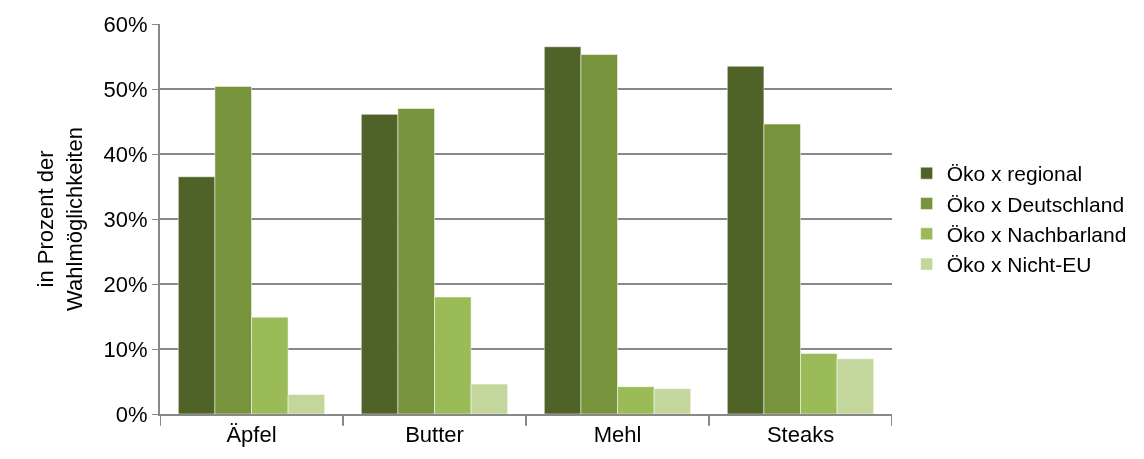 The image size is (1144, 459). Describe the element at coordinates (1036, 234) in the screenshot. I see `legend-label: Öko x Nachbarland` at that location.